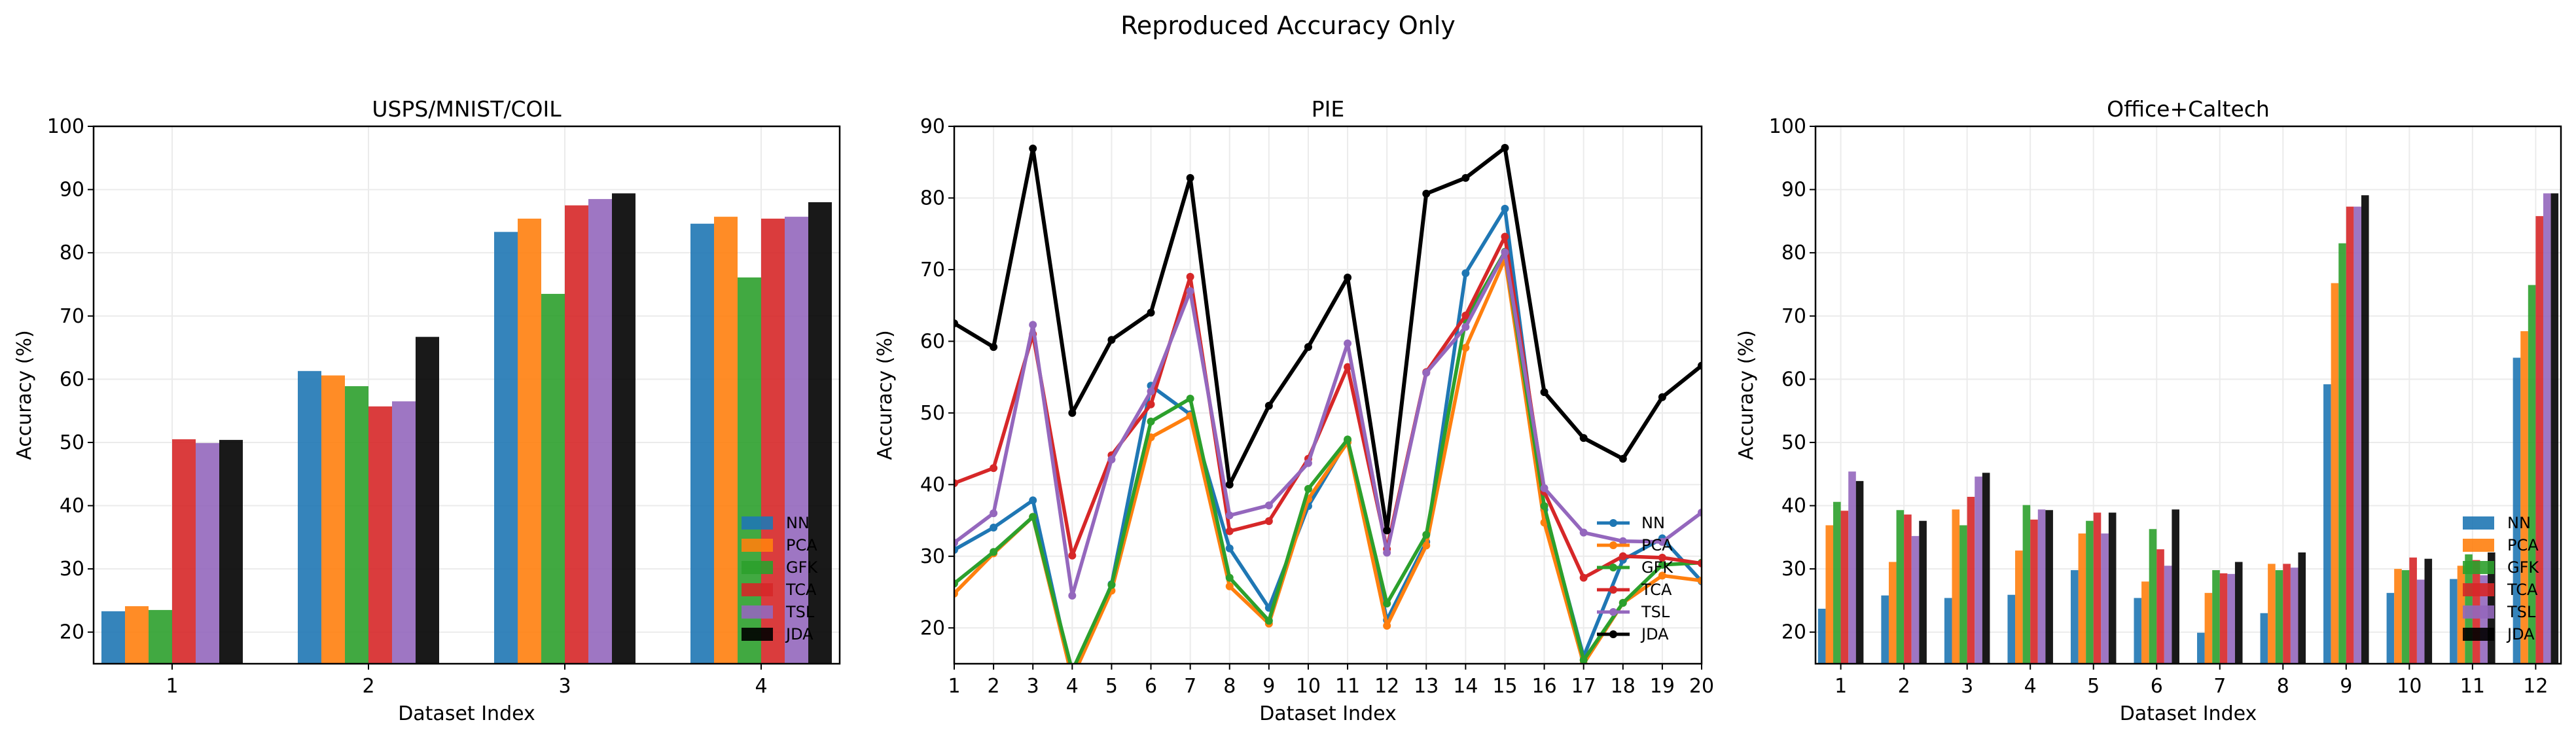 This screenshot has width=2576, height=739. What do you see at coordinates (1633, 634) in the screenshot?
I see `legend-item-JDA: JDA` at bounding box center [1633, 634].